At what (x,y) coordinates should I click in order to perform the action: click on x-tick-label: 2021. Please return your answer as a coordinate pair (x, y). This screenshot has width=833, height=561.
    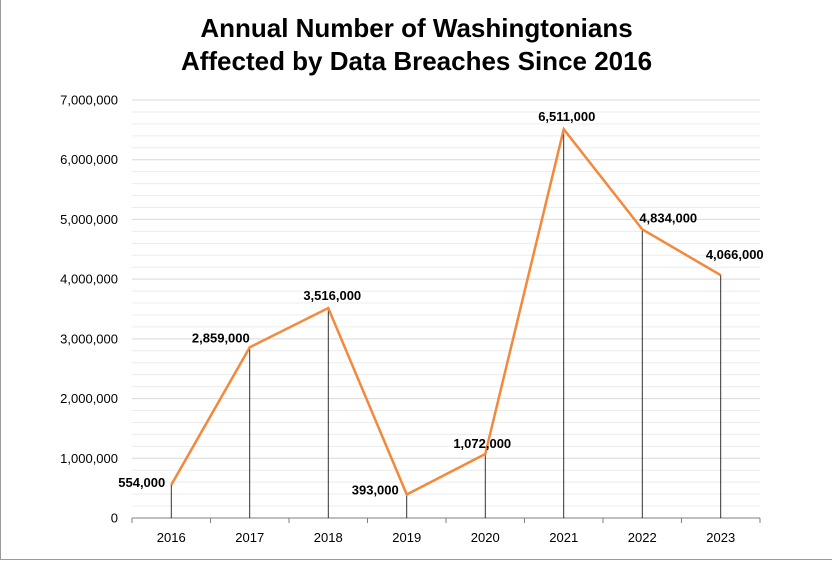
    Looking at the image, I should click on (563, 537).